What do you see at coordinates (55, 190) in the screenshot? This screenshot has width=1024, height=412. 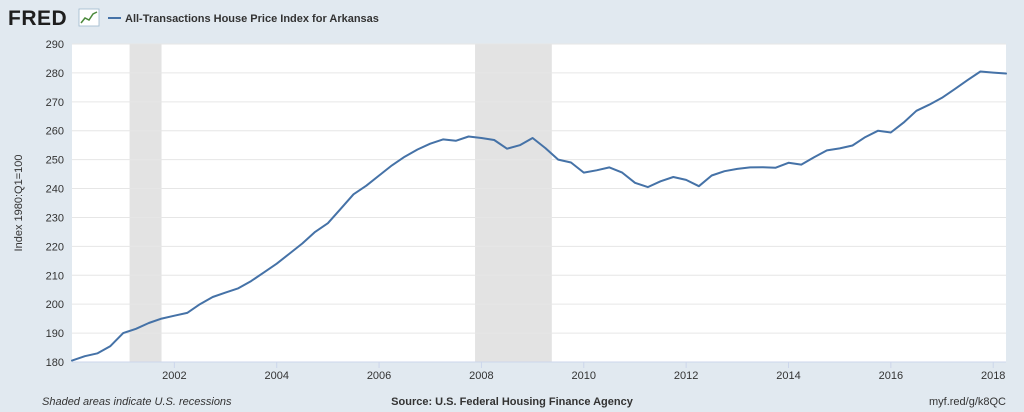 I see `y-tick-label-240: 240` at bounding box center [55, 190].